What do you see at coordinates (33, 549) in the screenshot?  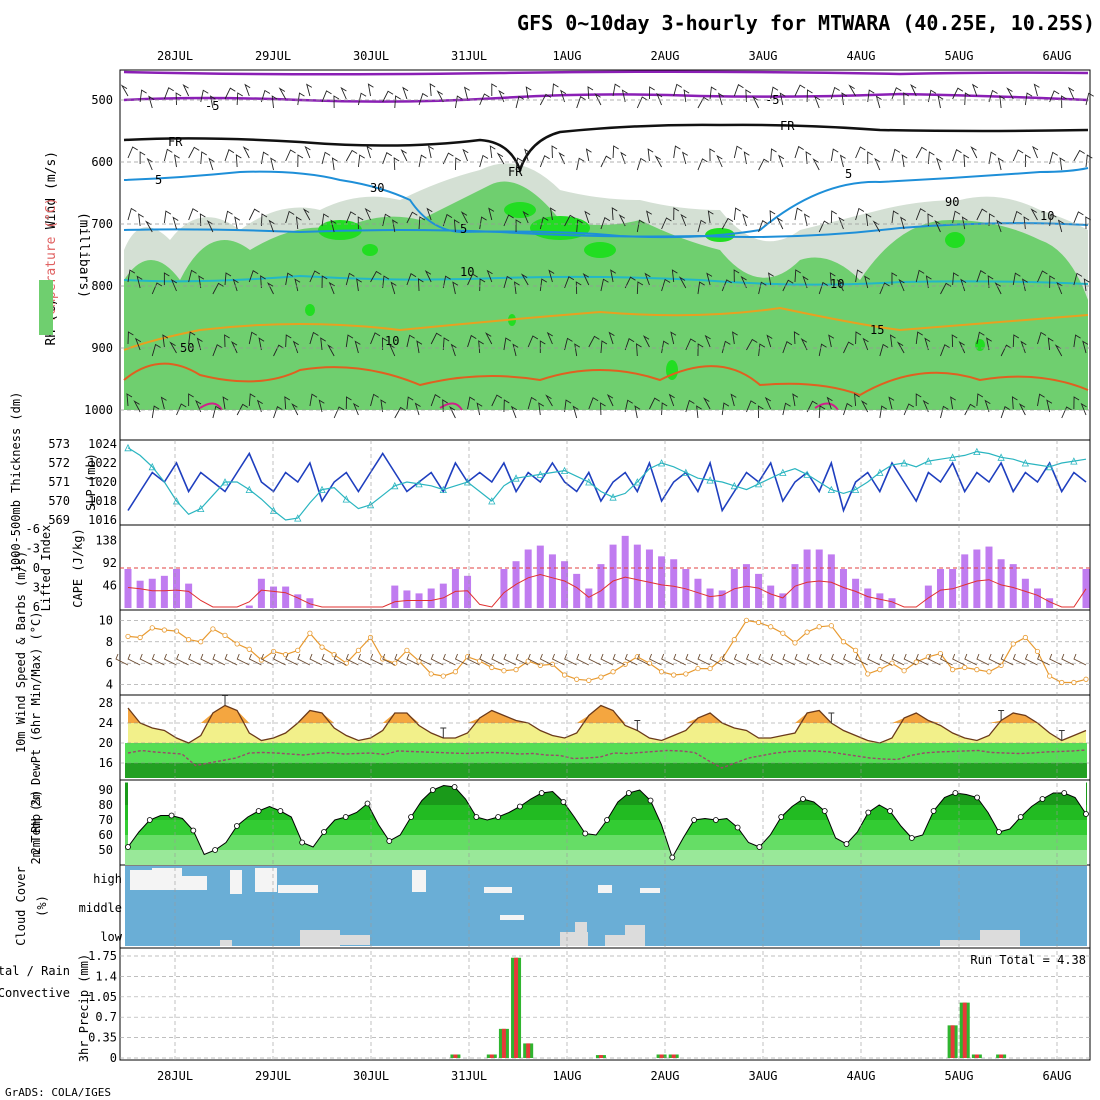 I see `li-tick: -3` at bounding box center [33, 549].